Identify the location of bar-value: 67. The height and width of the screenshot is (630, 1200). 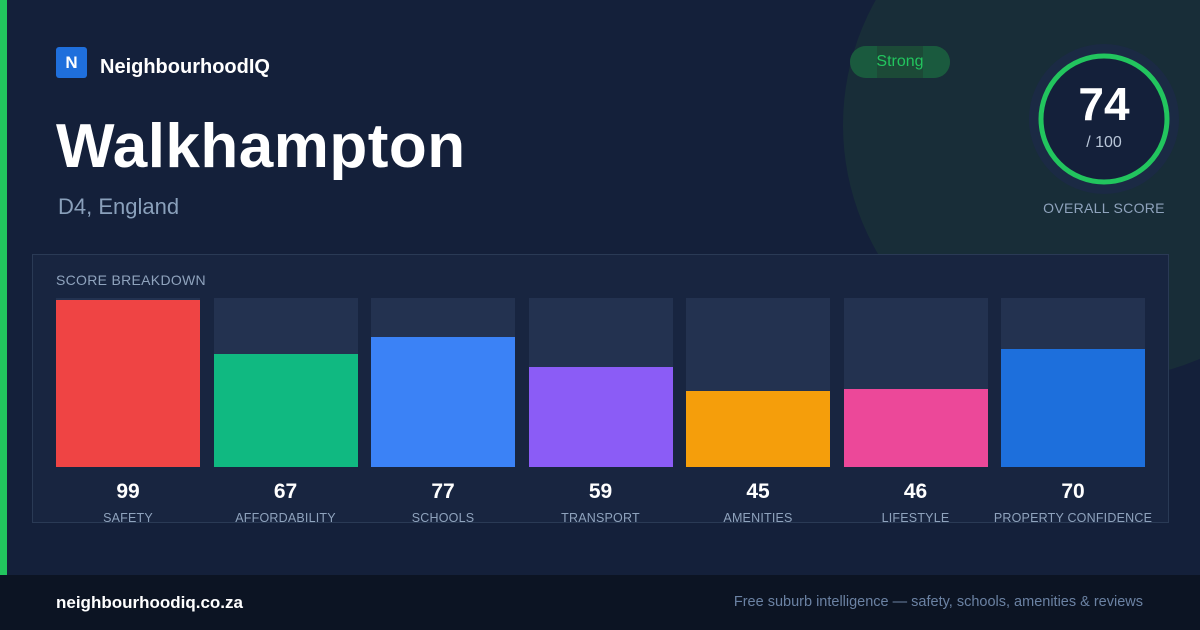
(285, 491).